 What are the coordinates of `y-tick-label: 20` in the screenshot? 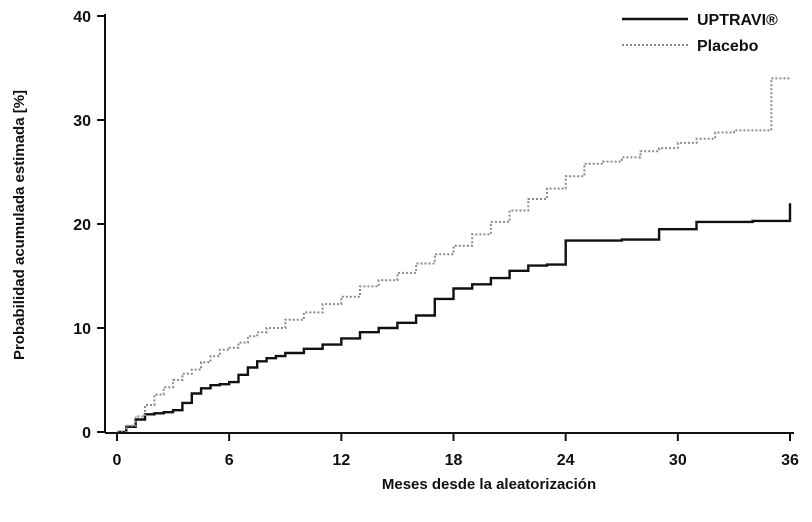 It's located at (82, 225).